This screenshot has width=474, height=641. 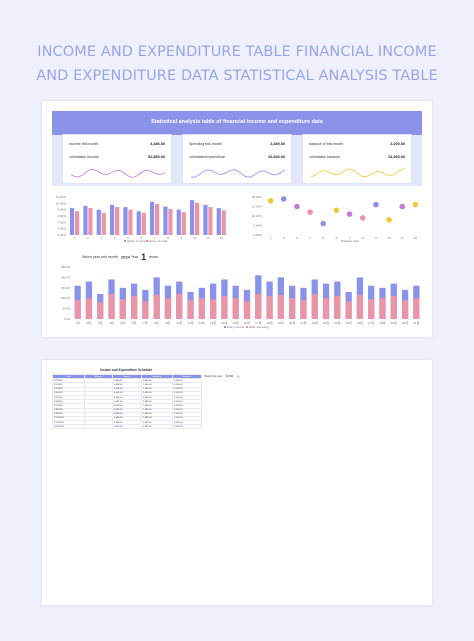 What do you see at coordinates (394, 323) in the screenshot?
I see `x-tick-label: 29月` at bounding box center [394, 323].